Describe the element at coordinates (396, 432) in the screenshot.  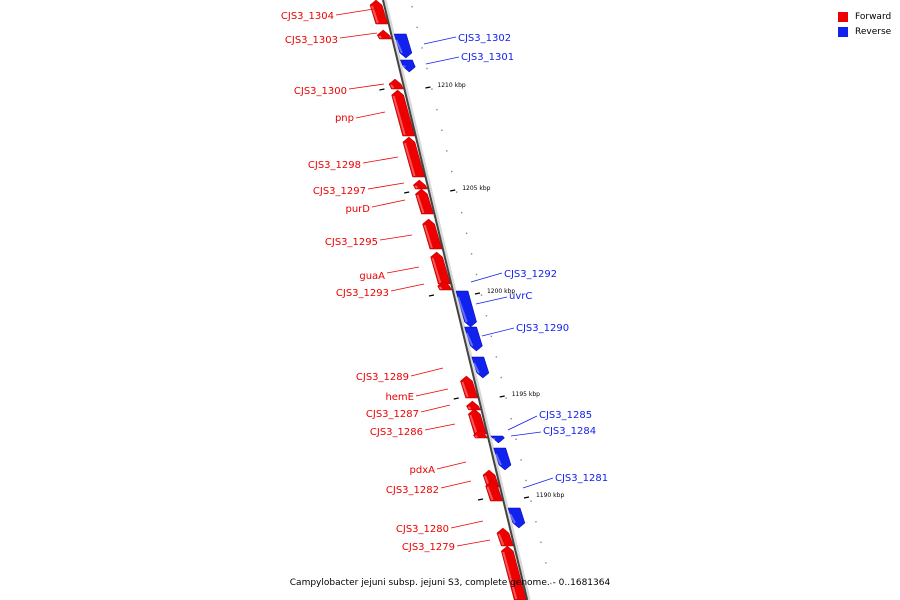
I see `gene-label: CJS3_1286` at that location.